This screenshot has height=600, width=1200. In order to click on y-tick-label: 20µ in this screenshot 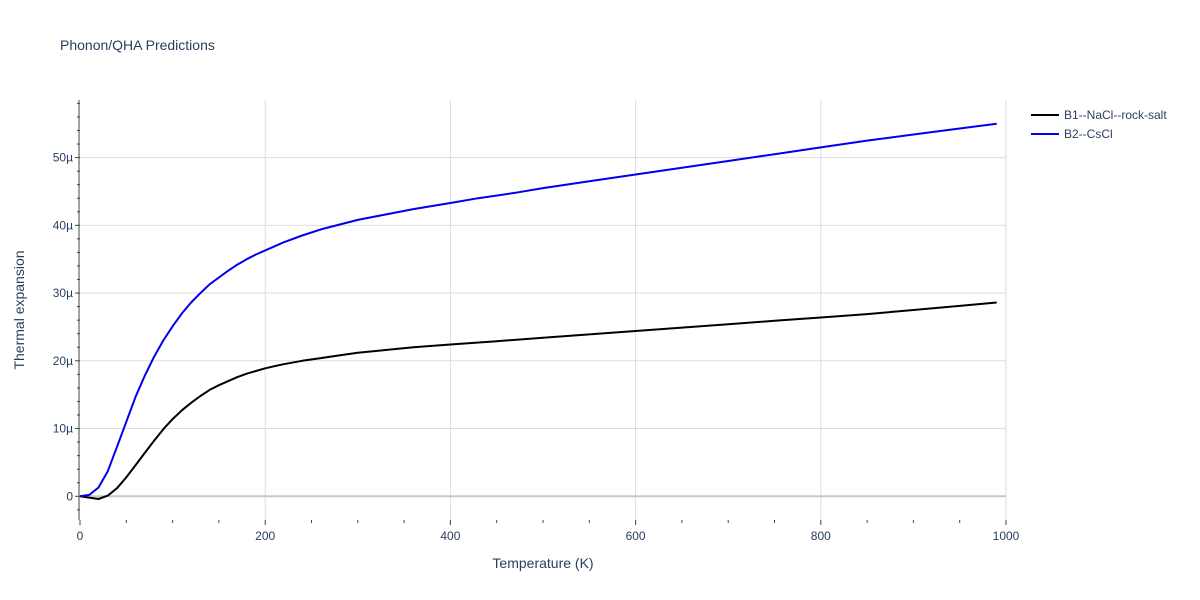, I will do `click(63, 361)`.